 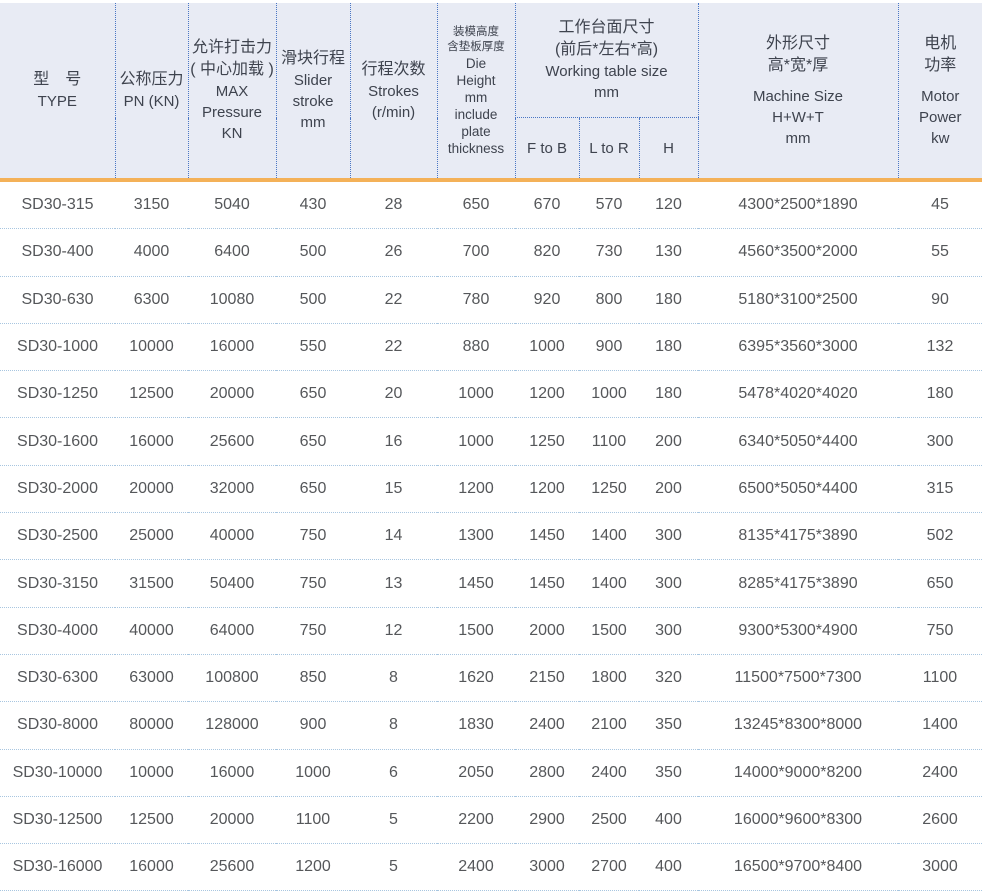 What do you see at coordinates (940, 394) in the screenshot?
I see `cell-motor-power: 180` at bounding box center [940, 394].